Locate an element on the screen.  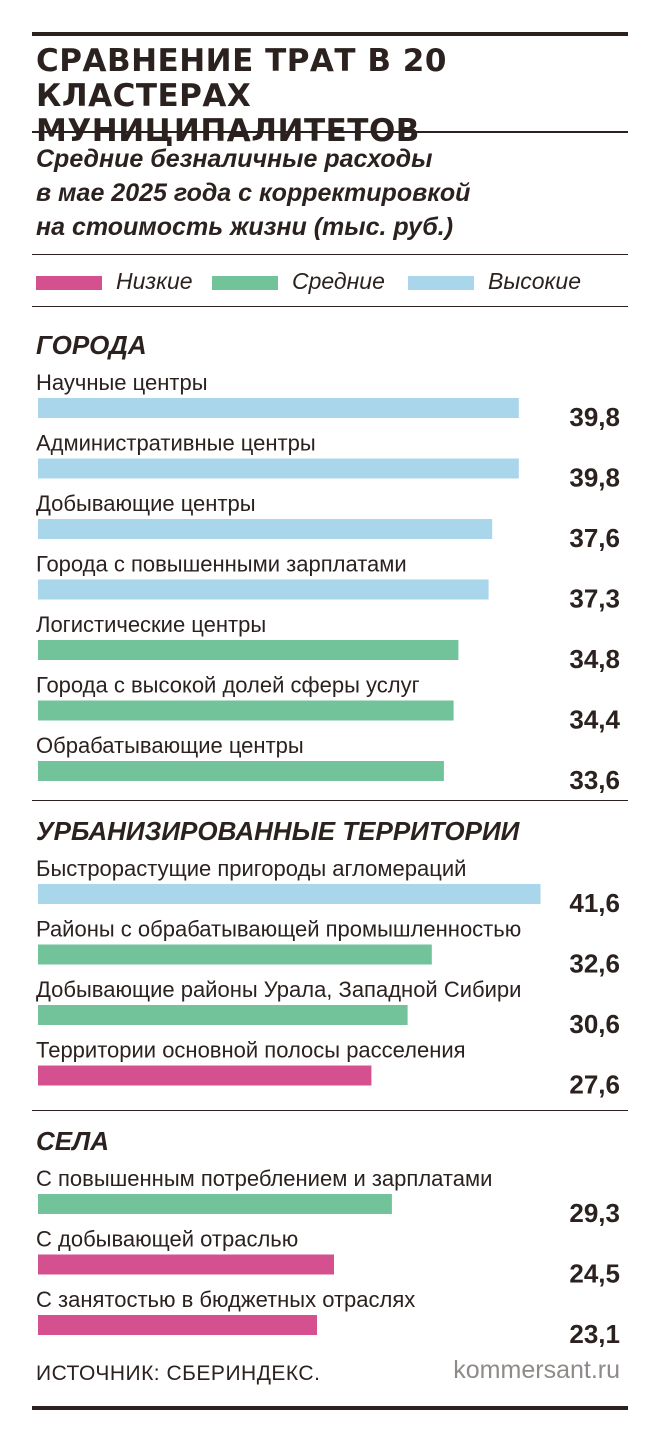
bar-value-label: 32,6 is located at coordinates (594, 964).